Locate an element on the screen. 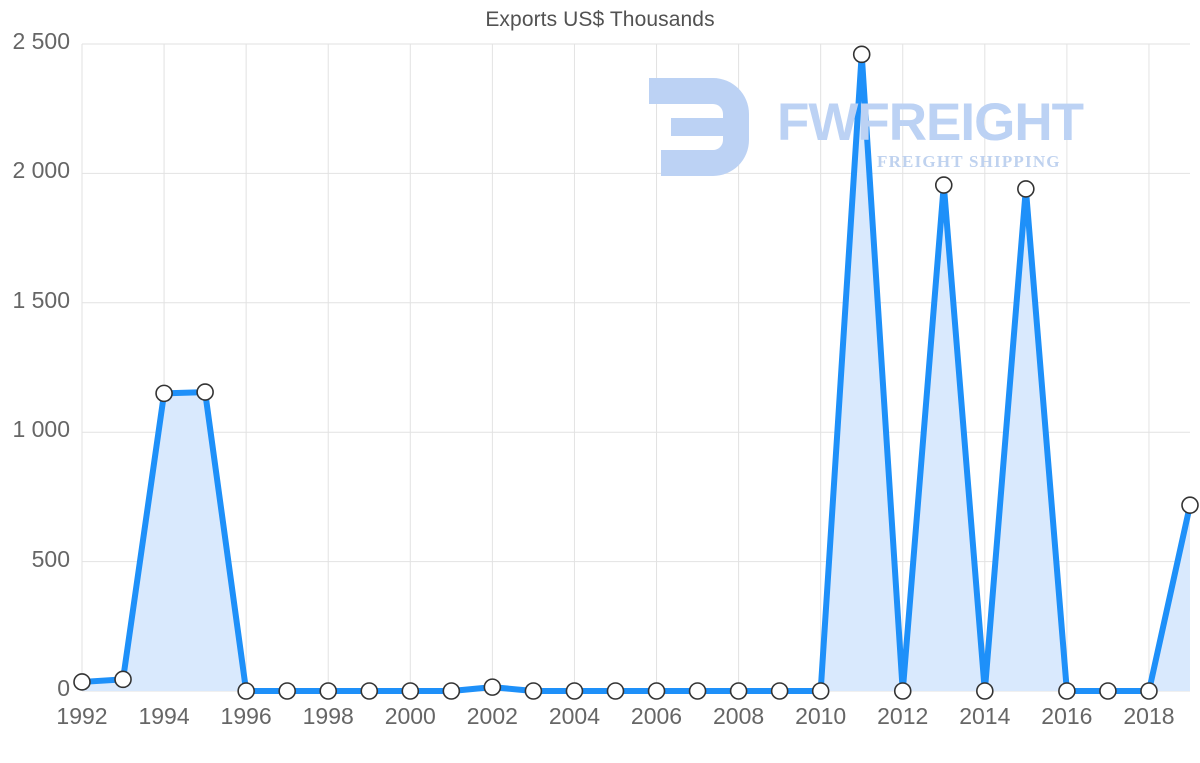  x-axis-tick-label: 2014 is located at coordinates (985, 716).